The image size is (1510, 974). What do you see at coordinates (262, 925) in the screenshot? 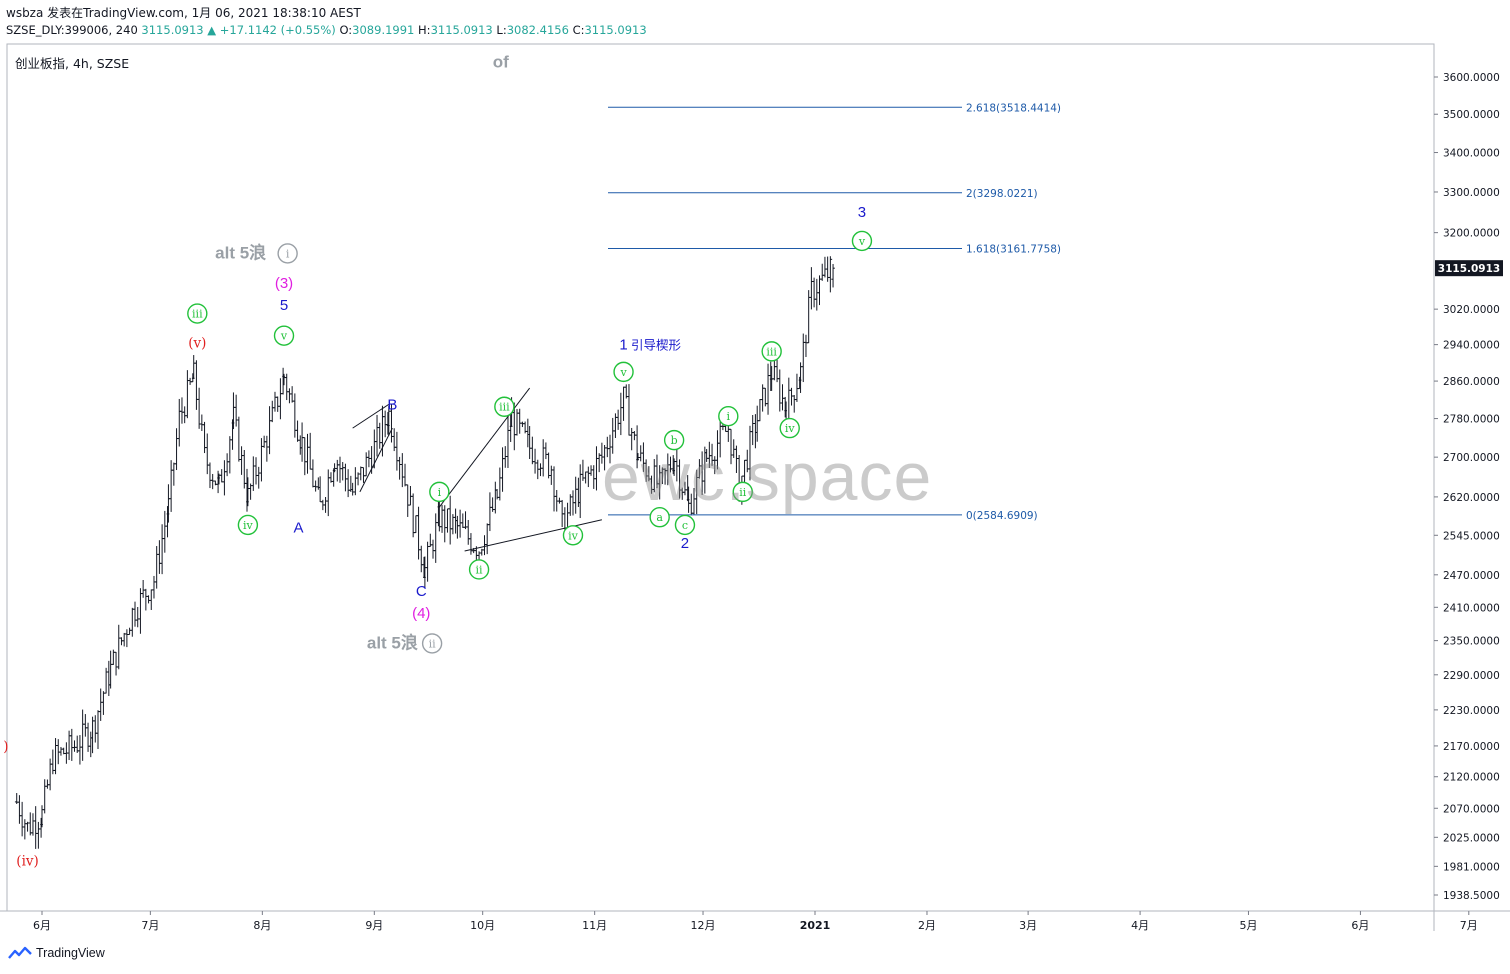
I see `x-tick-label: 8月` at bounding box center [262, 925].